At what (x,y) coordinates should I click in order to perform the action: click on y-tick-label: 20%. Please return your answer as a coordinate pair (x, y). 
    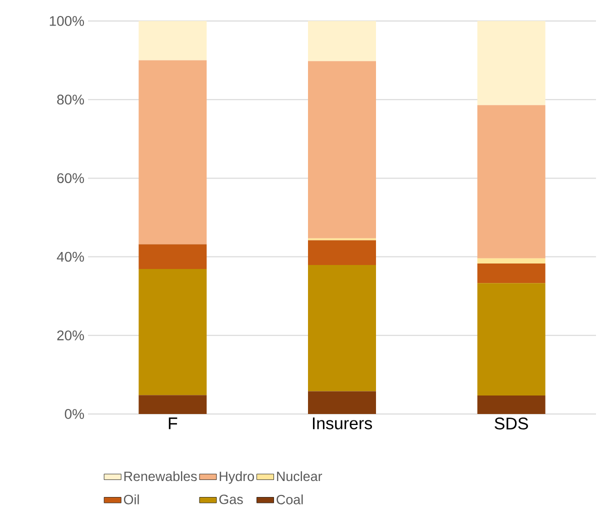
    Looking at the image, I should click on (70, 335).